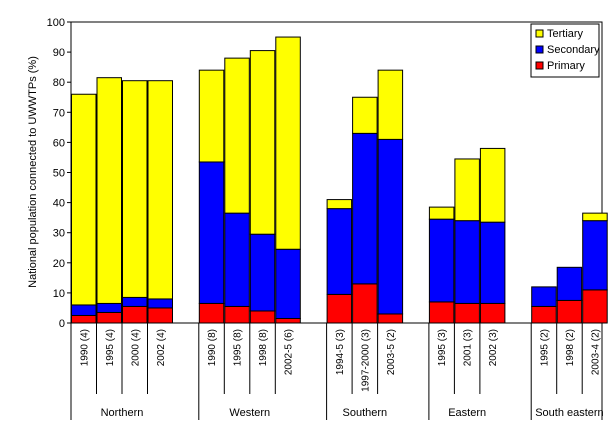 Image resolution: width=610 pixels, height=436 pixels. Describe the element at coordinates (365, 360) in the screenshot. I see `x-tick-label: 1997-2000 (3)` at that location.